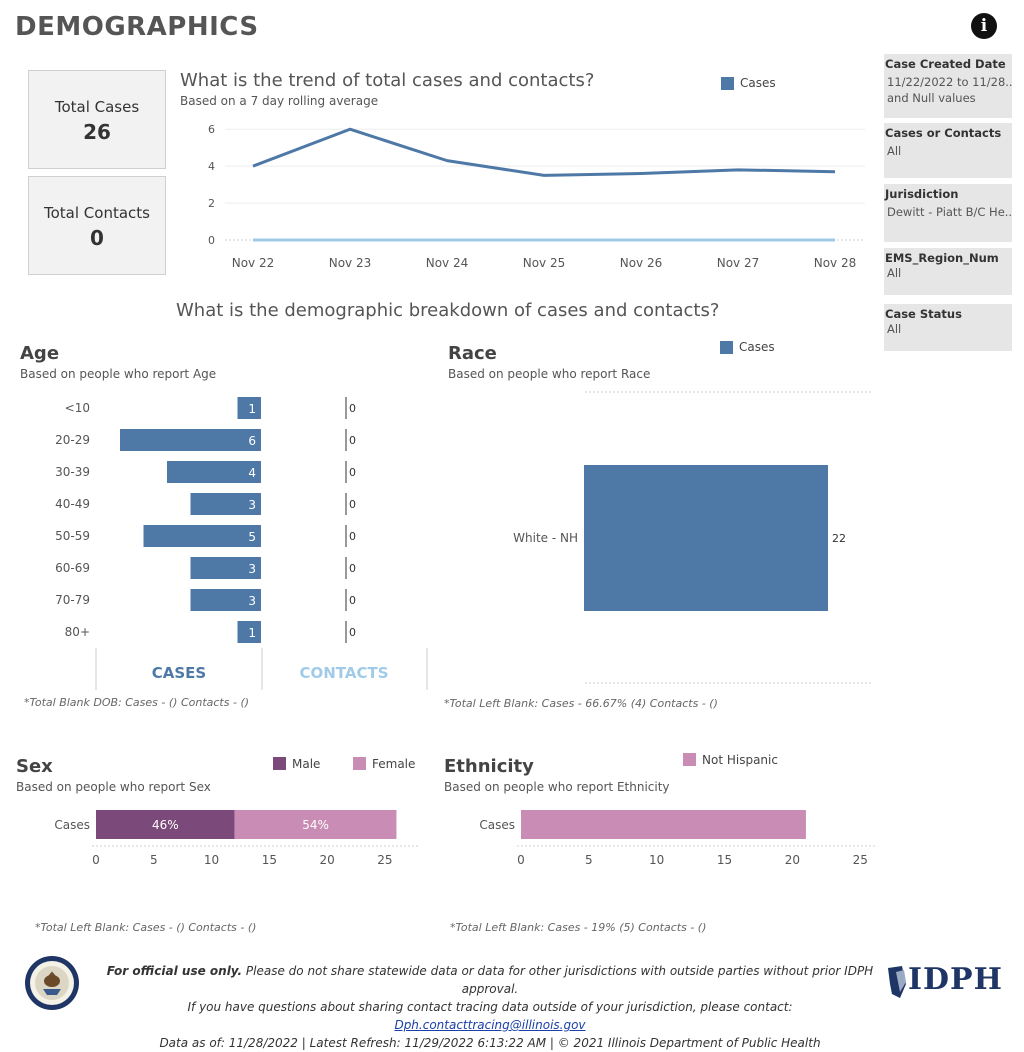  Describe the element at coordinates (490, 1025) in the screenshot. I see `contact-email-link: Dph.contacttracing@illinois.gov` at that location.